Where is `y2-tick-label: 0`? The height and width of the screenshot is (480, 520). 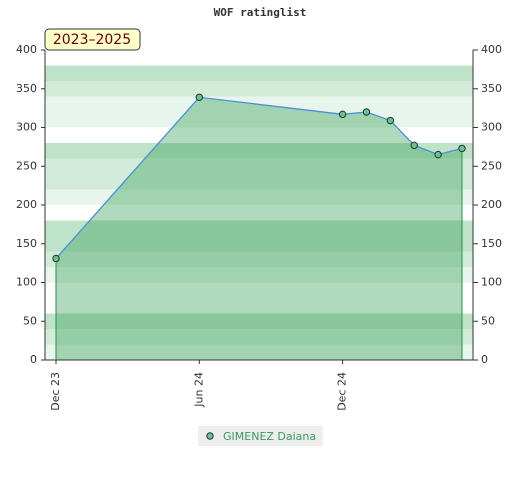 y2-tick-label: 0 is located at coordinates (484, 359).